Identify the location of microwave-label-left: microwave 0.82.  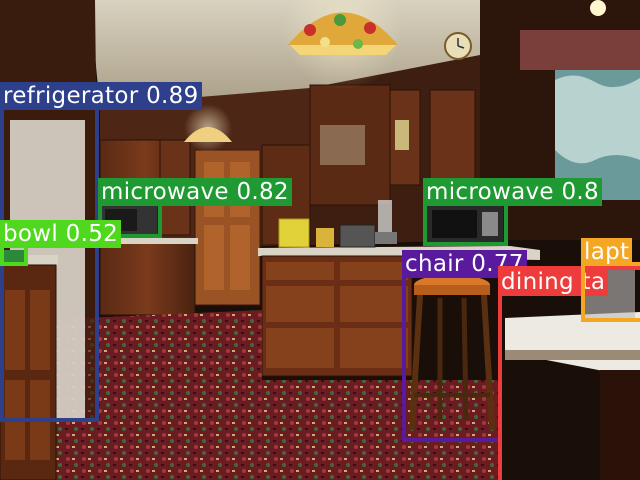
(195, 192).